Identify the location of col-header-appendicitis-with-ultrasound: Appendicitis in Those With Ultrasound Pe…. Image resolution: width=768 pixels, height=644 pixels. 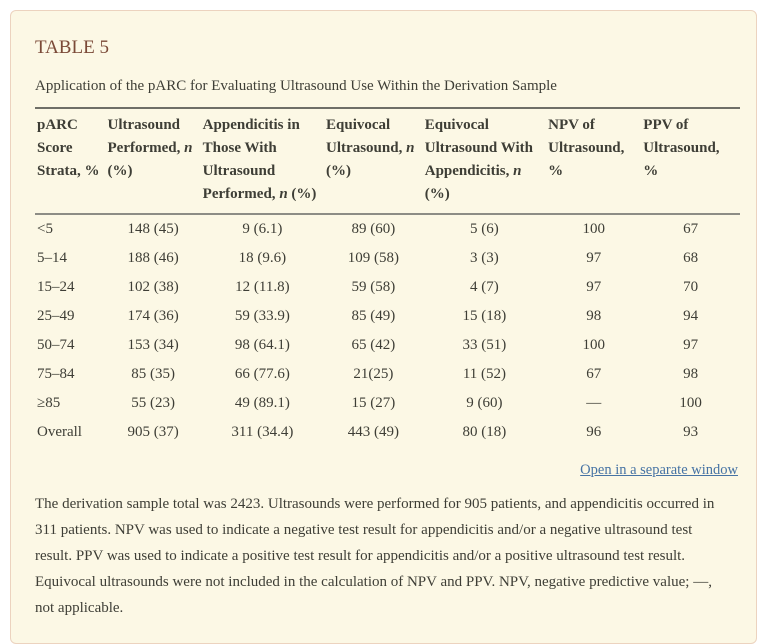
(262, 161).